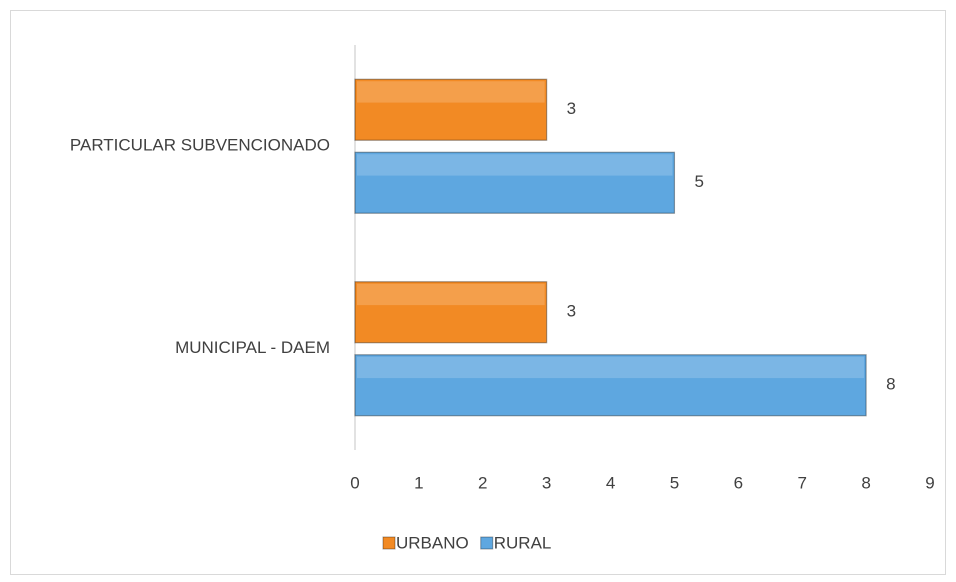 The width and height of the screenshot is (956, 582). Describe the element at coordinates (610, 482) in the screenshot. I see `x-tick-label: 4` at that location.